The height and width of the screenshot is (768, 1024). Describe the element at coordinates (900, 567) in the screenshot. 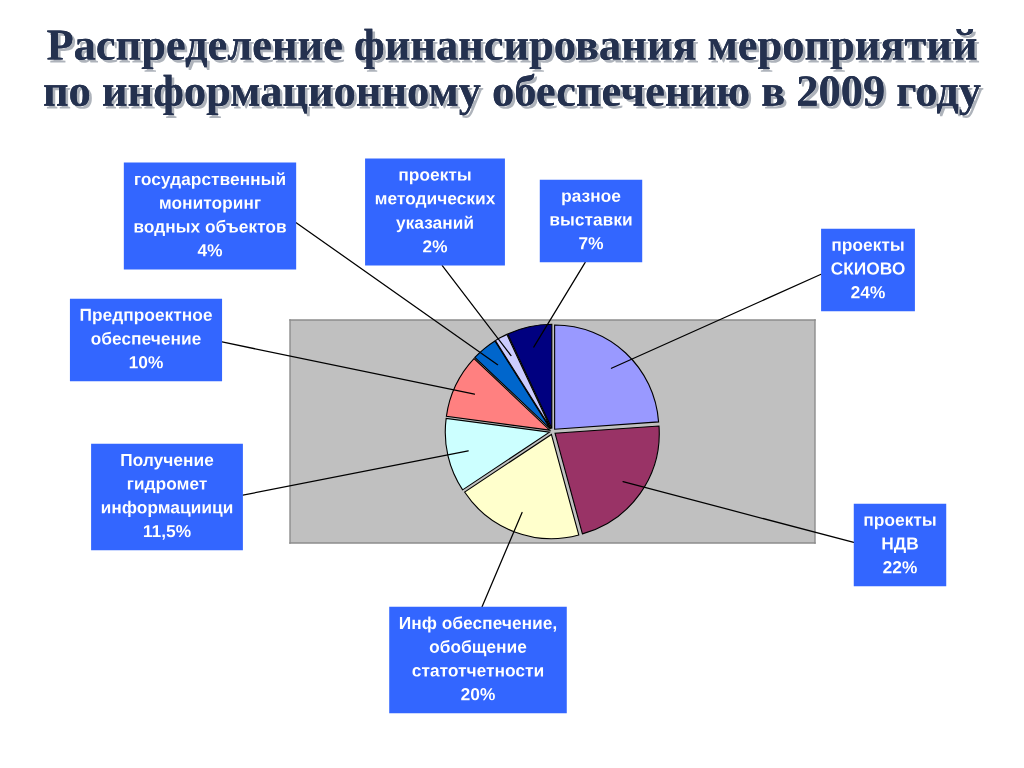

I see `data-label: 22%` at that location.